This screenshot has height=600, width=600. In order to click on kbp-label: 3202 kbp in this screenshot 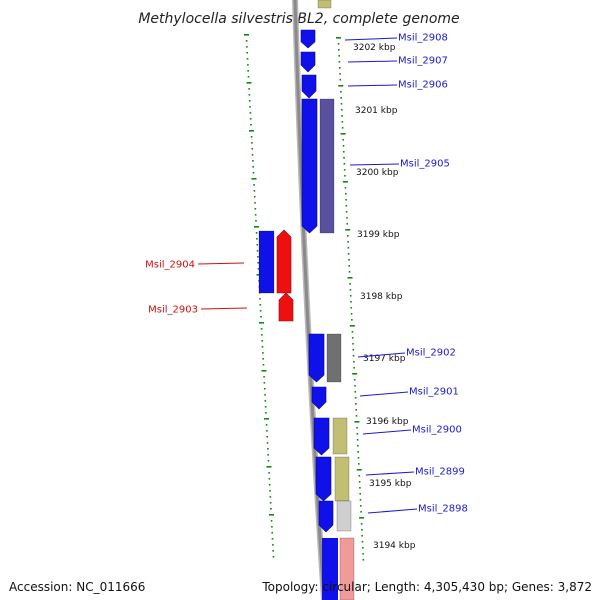, I will do `click(374, 48)`.